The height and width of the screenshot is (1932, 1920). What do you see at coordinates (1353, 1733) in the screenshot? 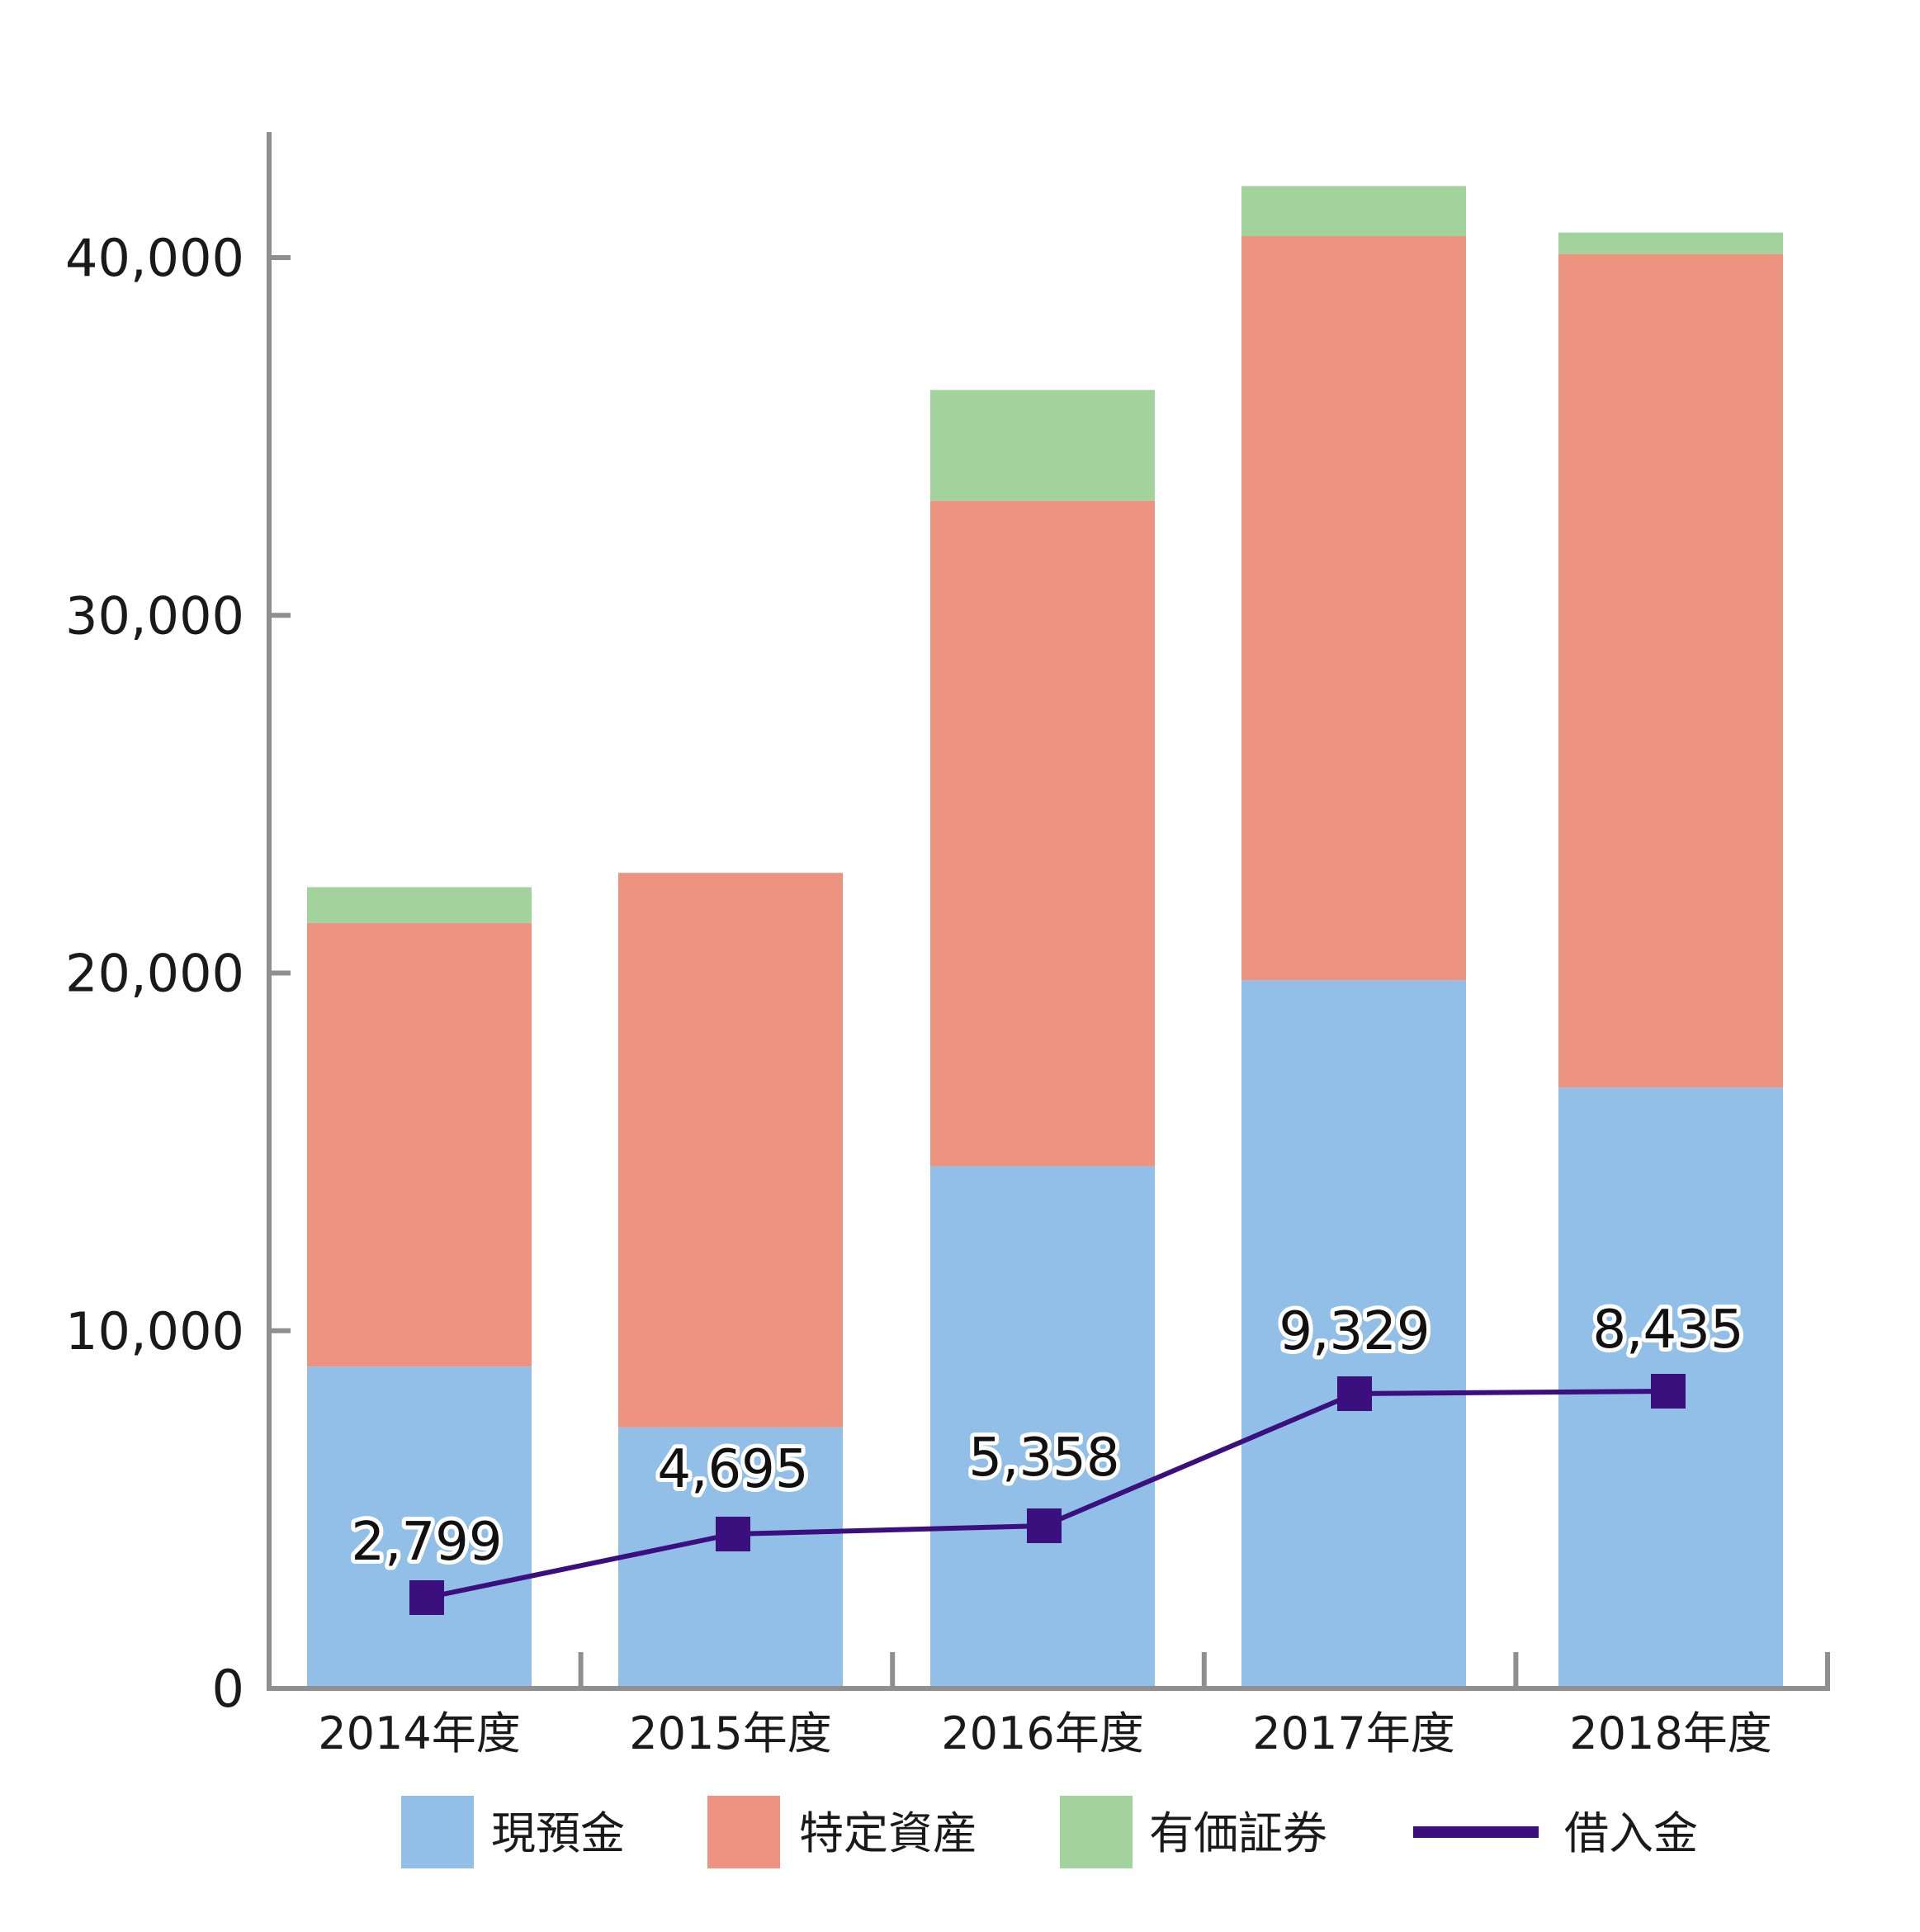
I see `x-tick-label-4: 2017年度` at bounding box center [1353, 1733].